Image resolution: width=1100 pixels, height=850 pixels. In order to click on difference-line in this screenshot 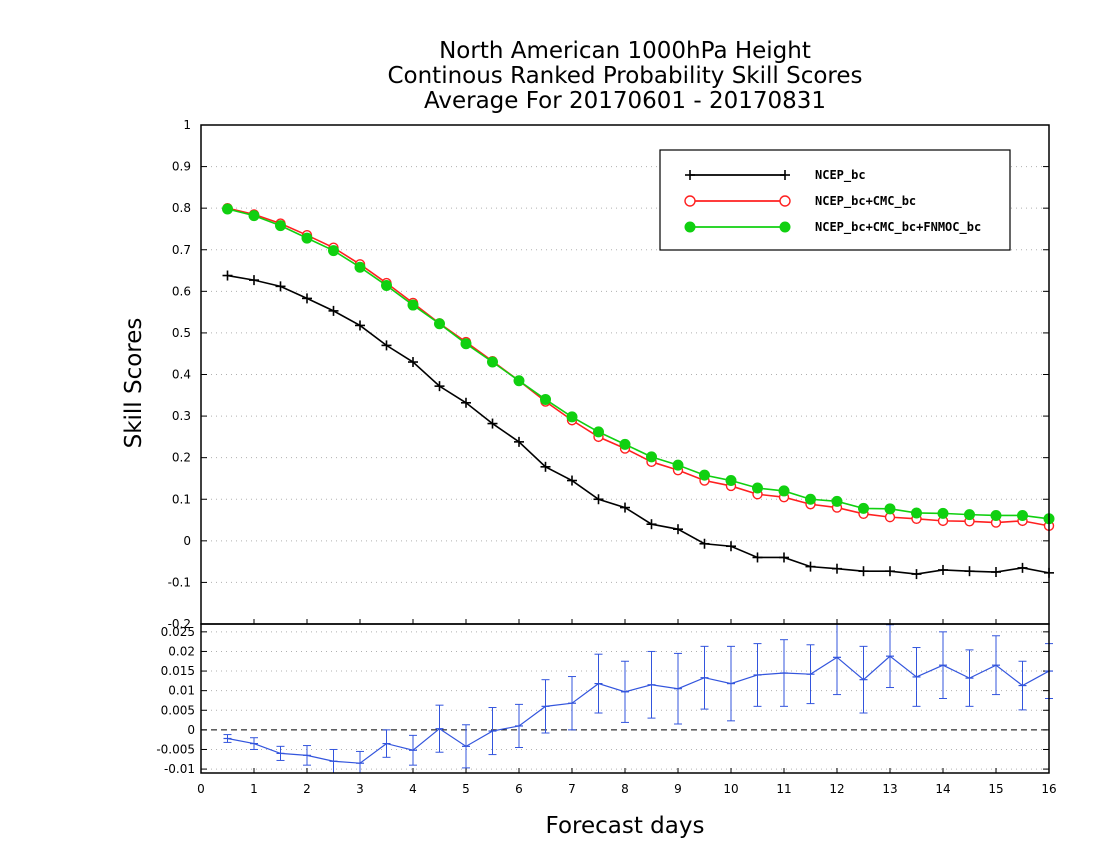, I will do `click(638, 709)`.